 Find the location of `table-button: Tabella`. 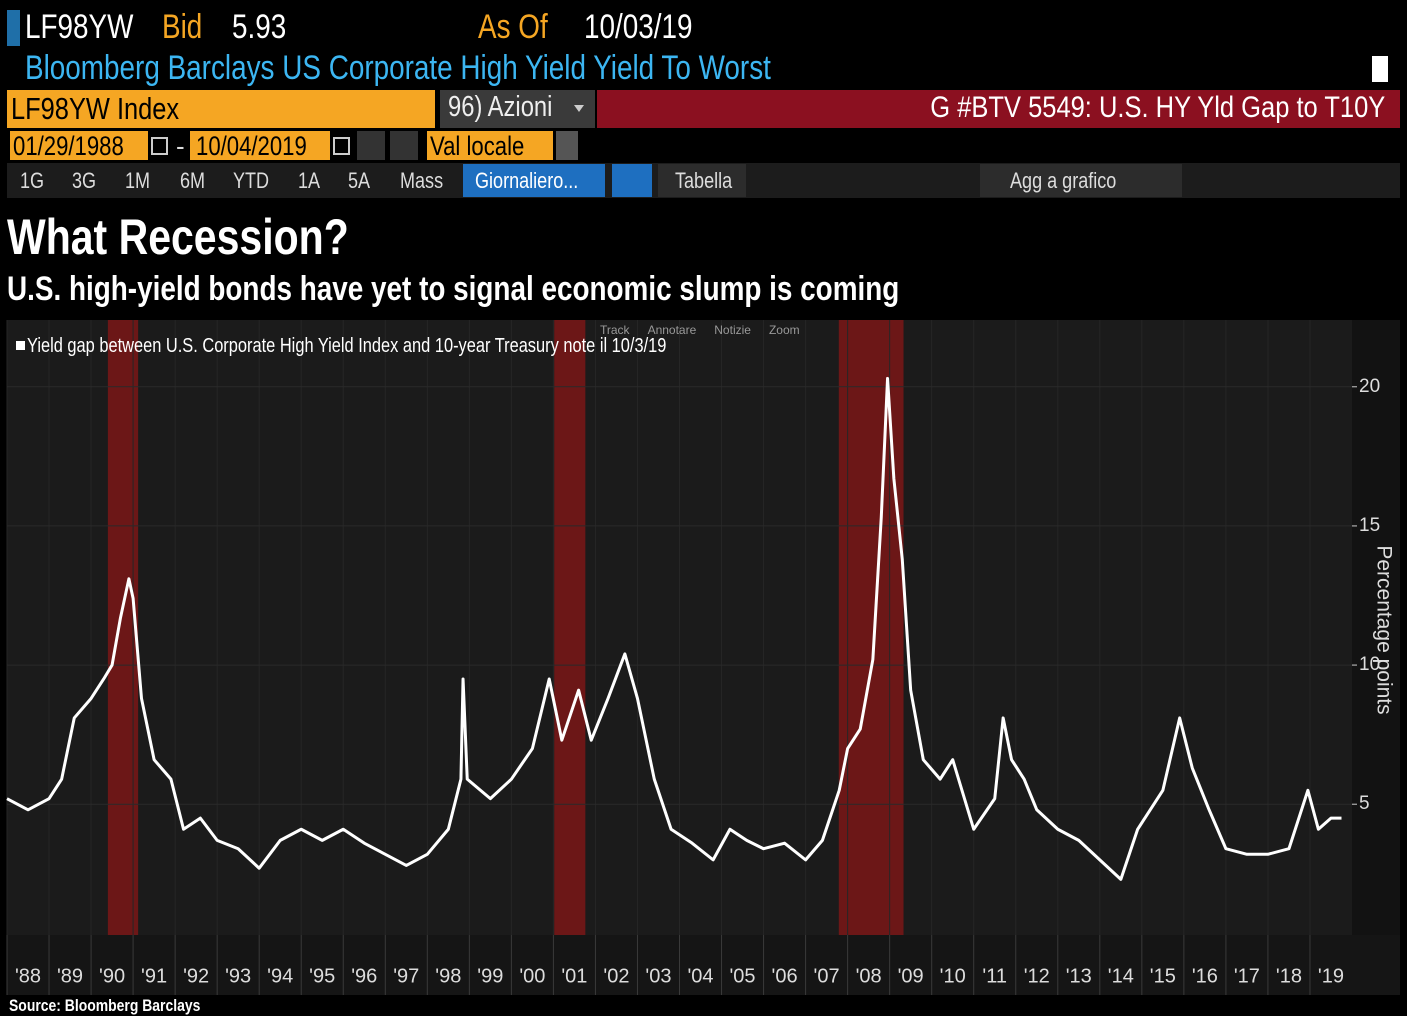

table-button: Tabella is located at coordinates (704, 180).